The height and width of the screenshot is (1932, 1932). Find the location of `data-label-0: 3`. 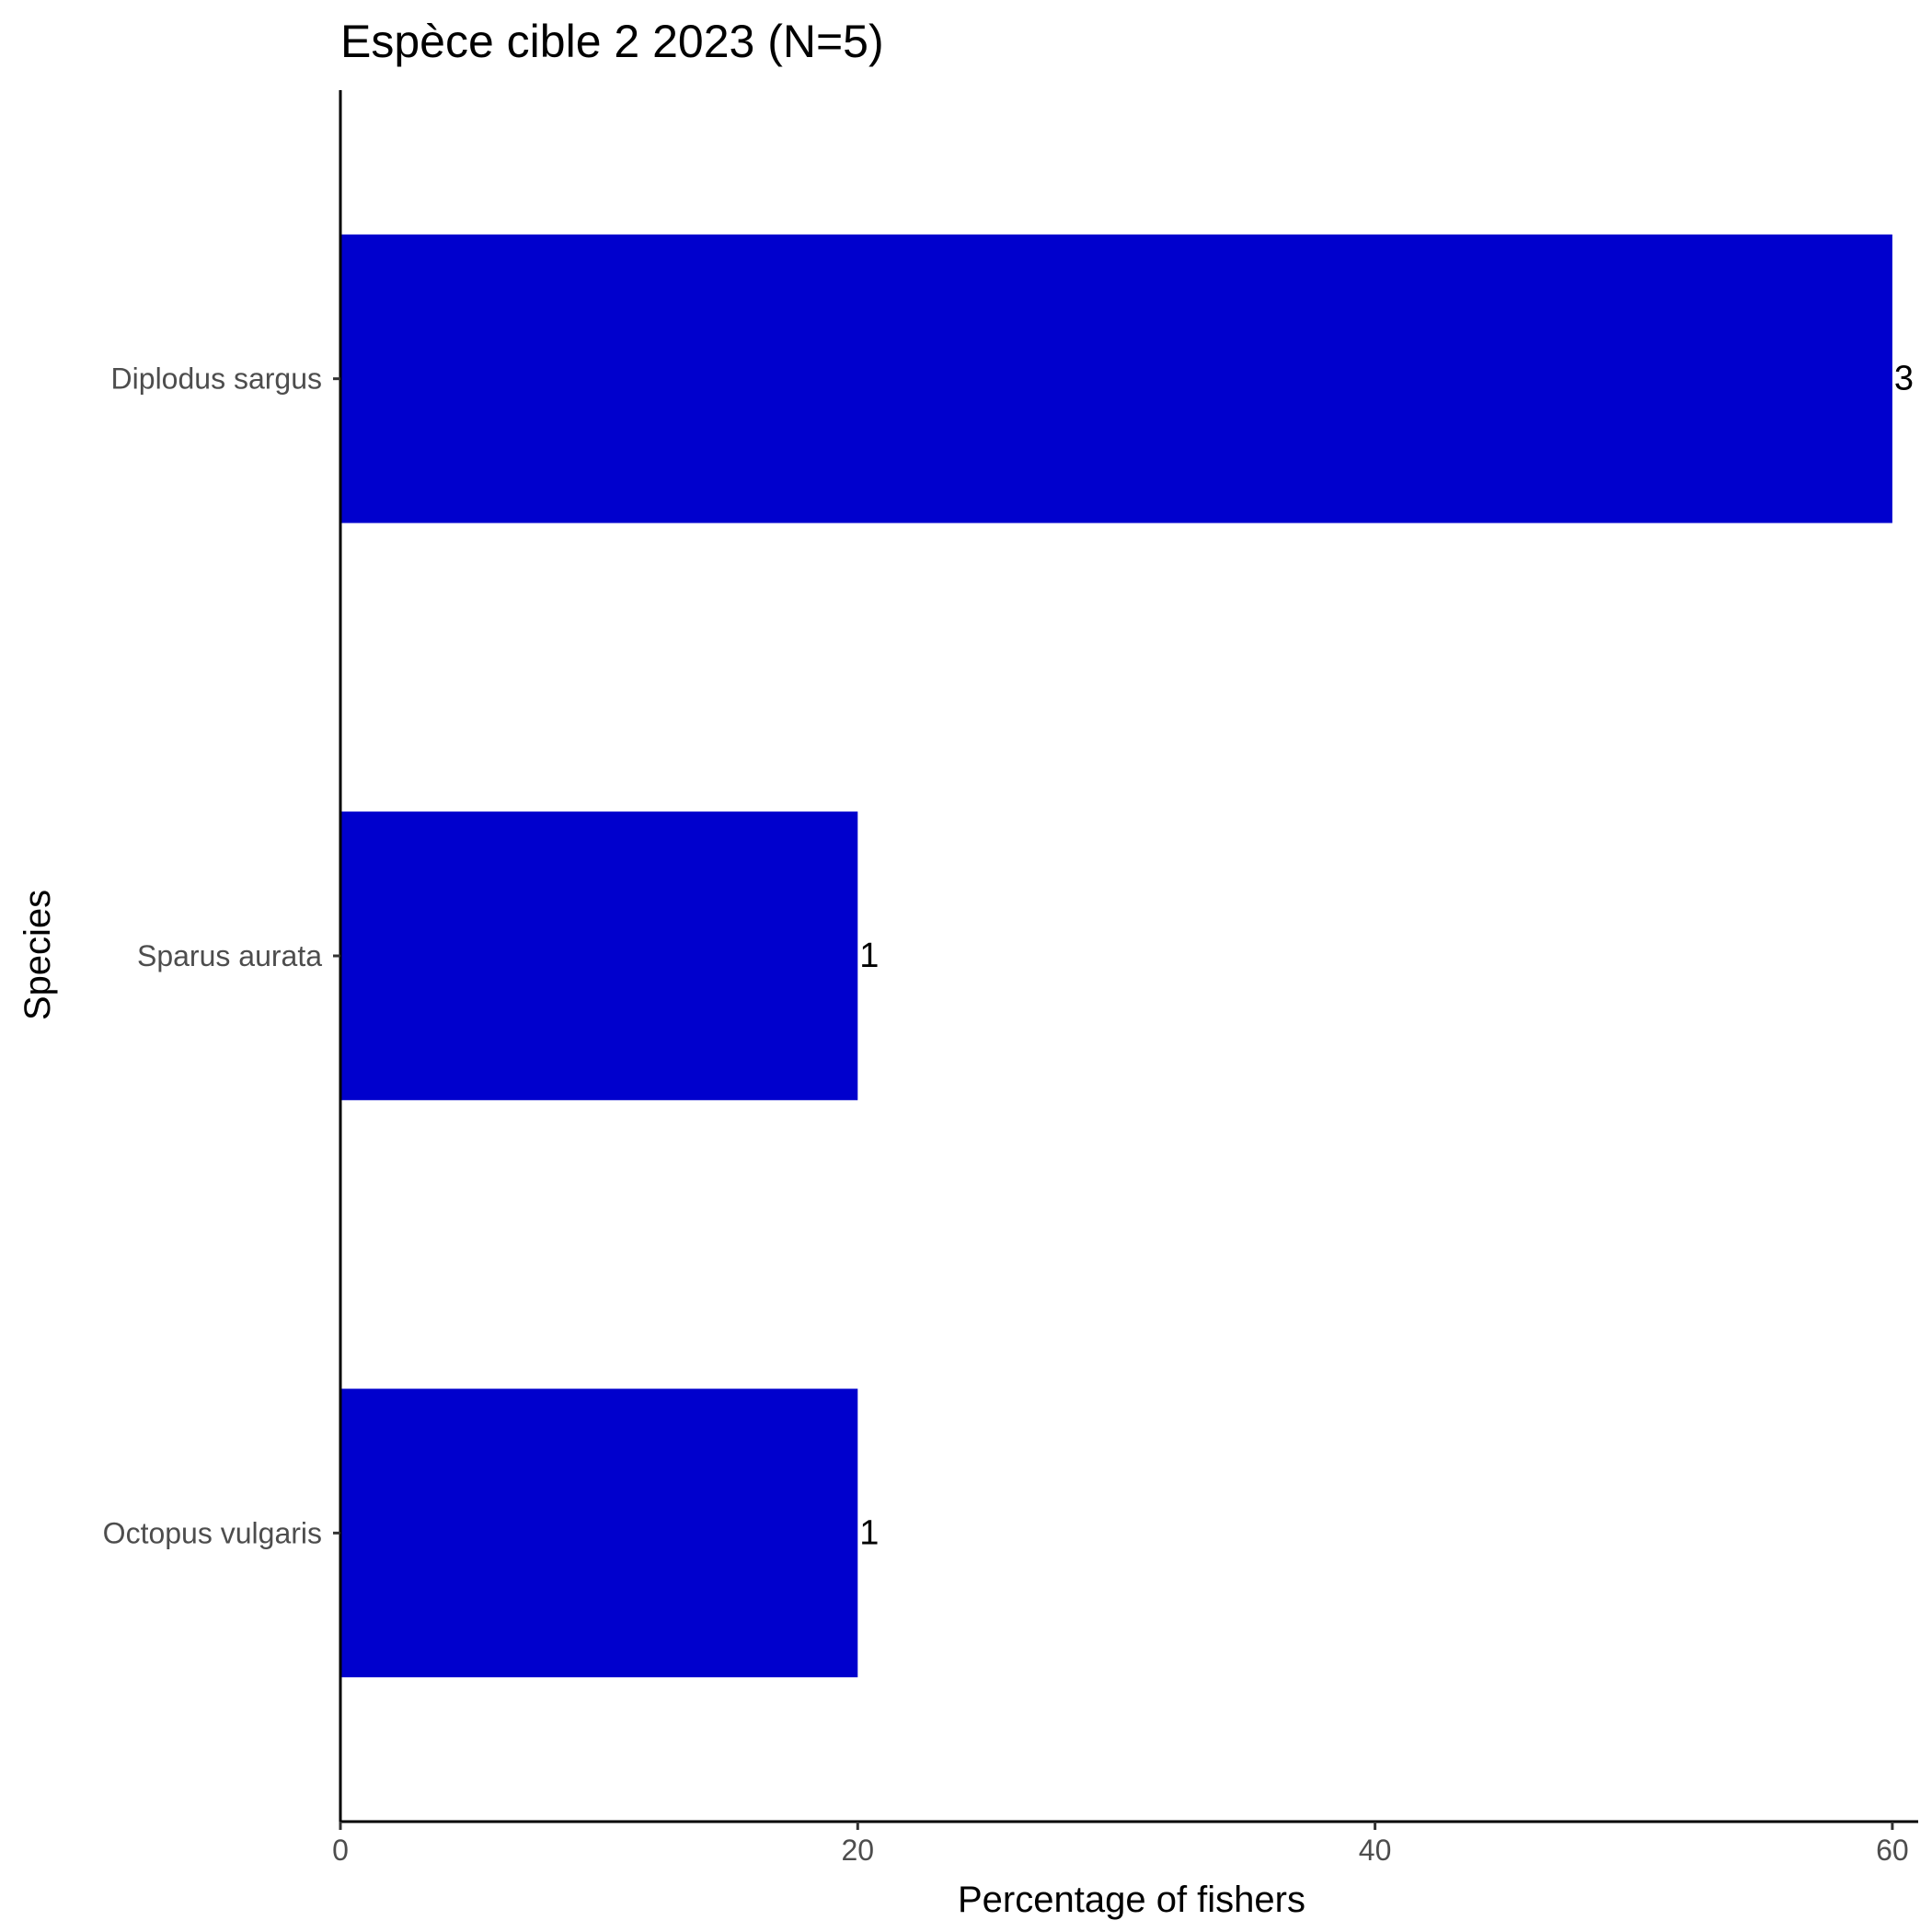

data-label-0: 3 is located at coordinates (1904, 379).